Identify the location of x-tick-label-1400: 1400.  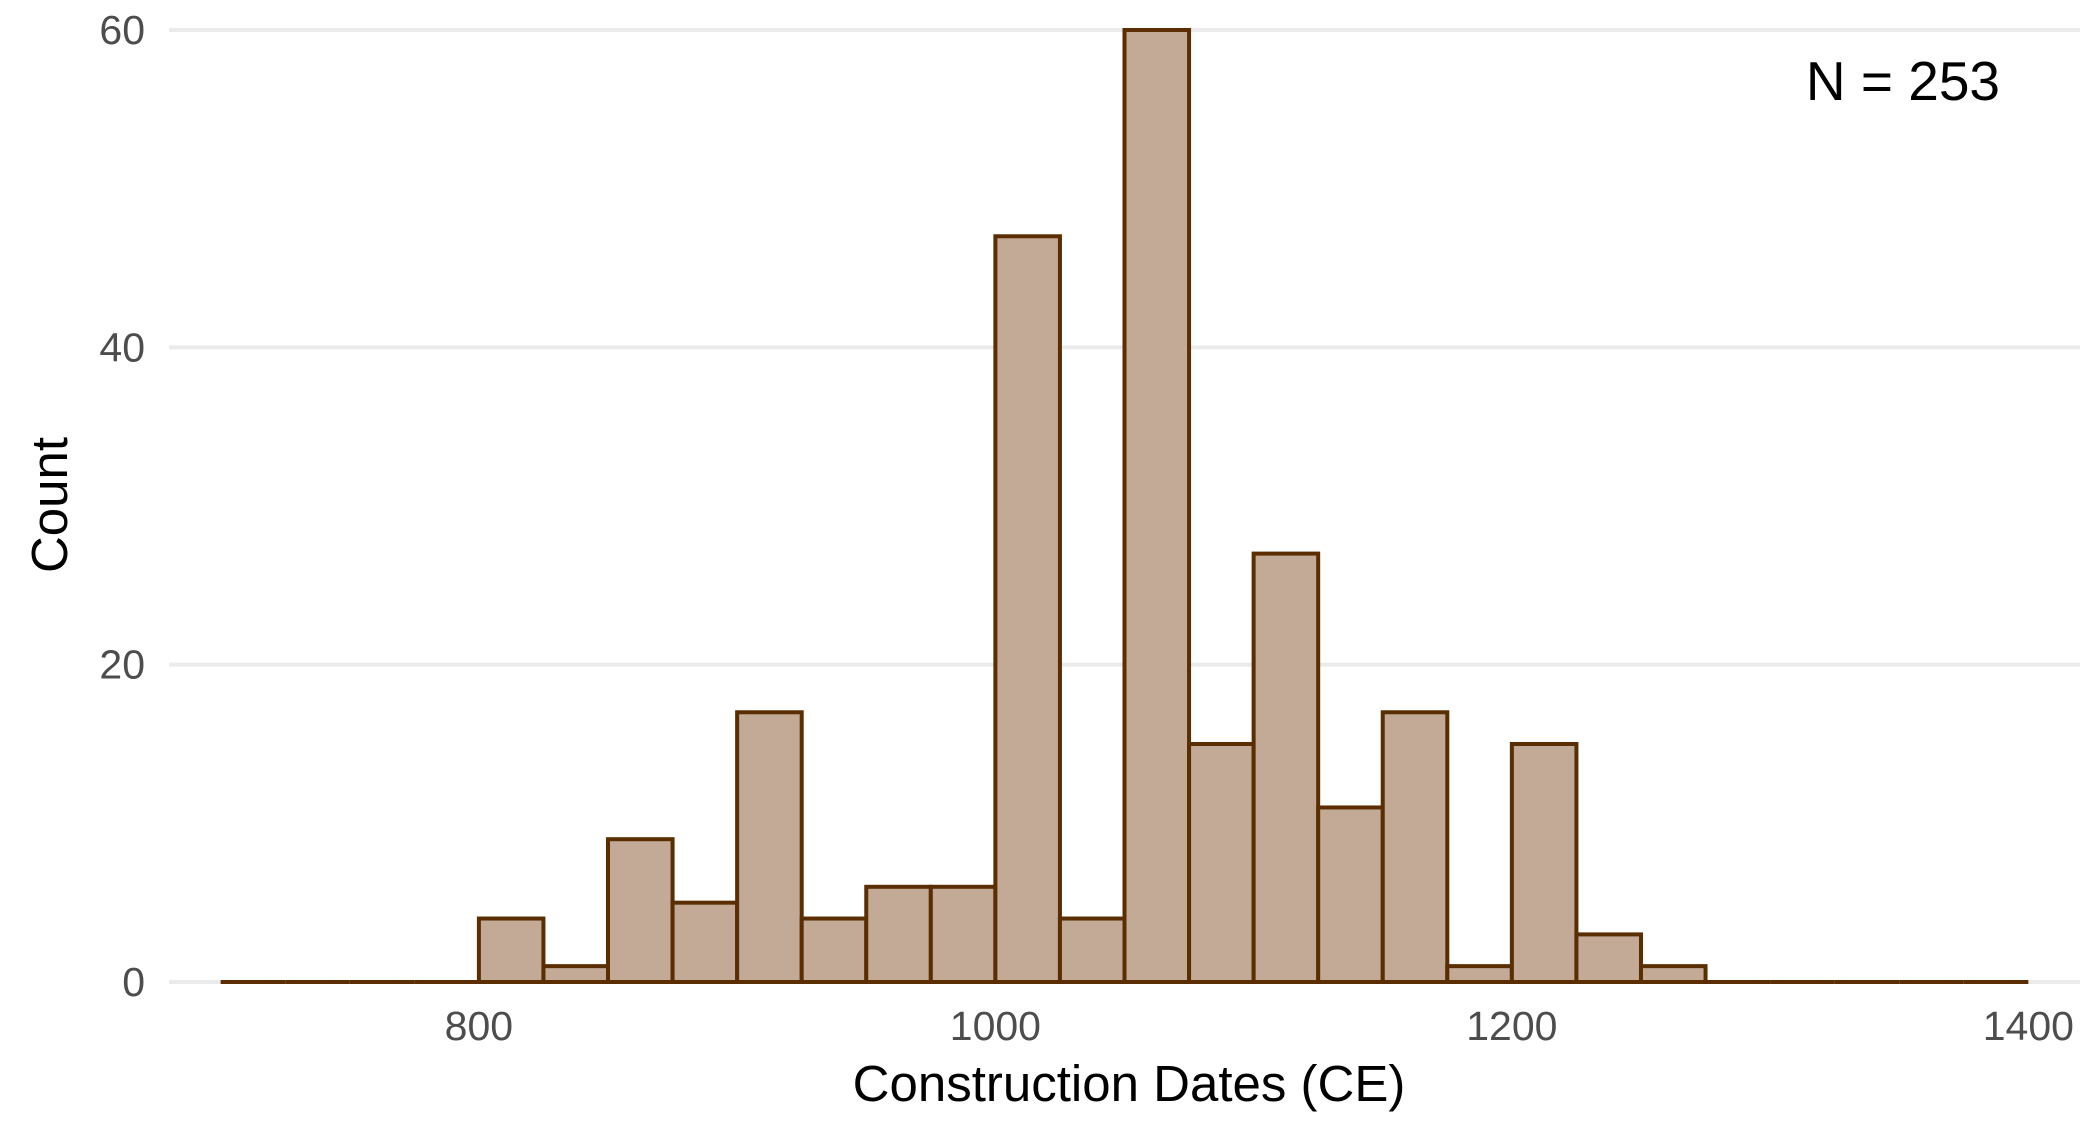
(2028, 1026).